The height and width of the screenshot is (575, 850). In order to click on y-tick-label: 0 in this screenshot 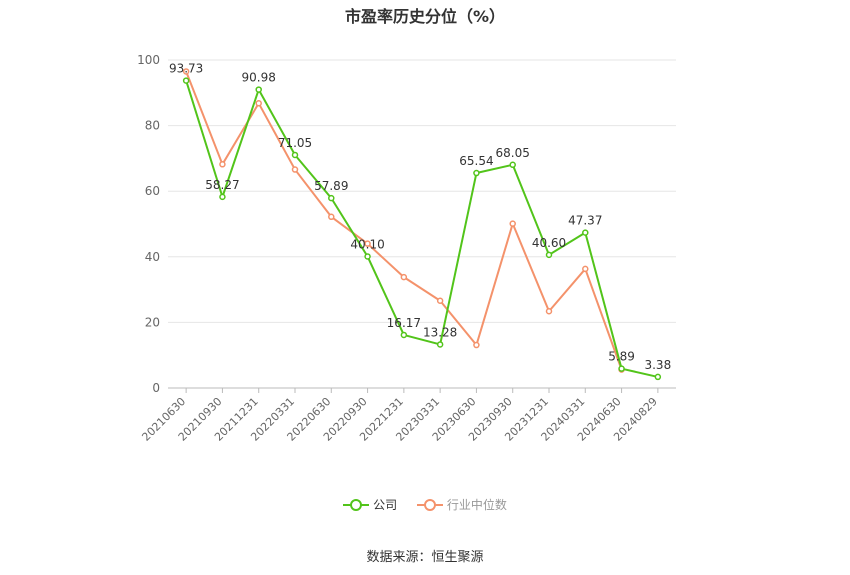, I will do `click(156, 388)`.